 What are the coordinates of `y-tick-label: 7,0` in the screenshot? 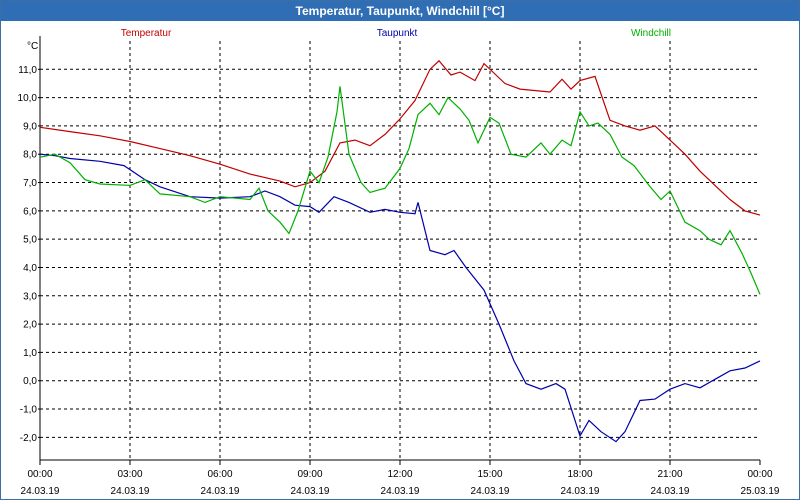 It's located at (30, 183).